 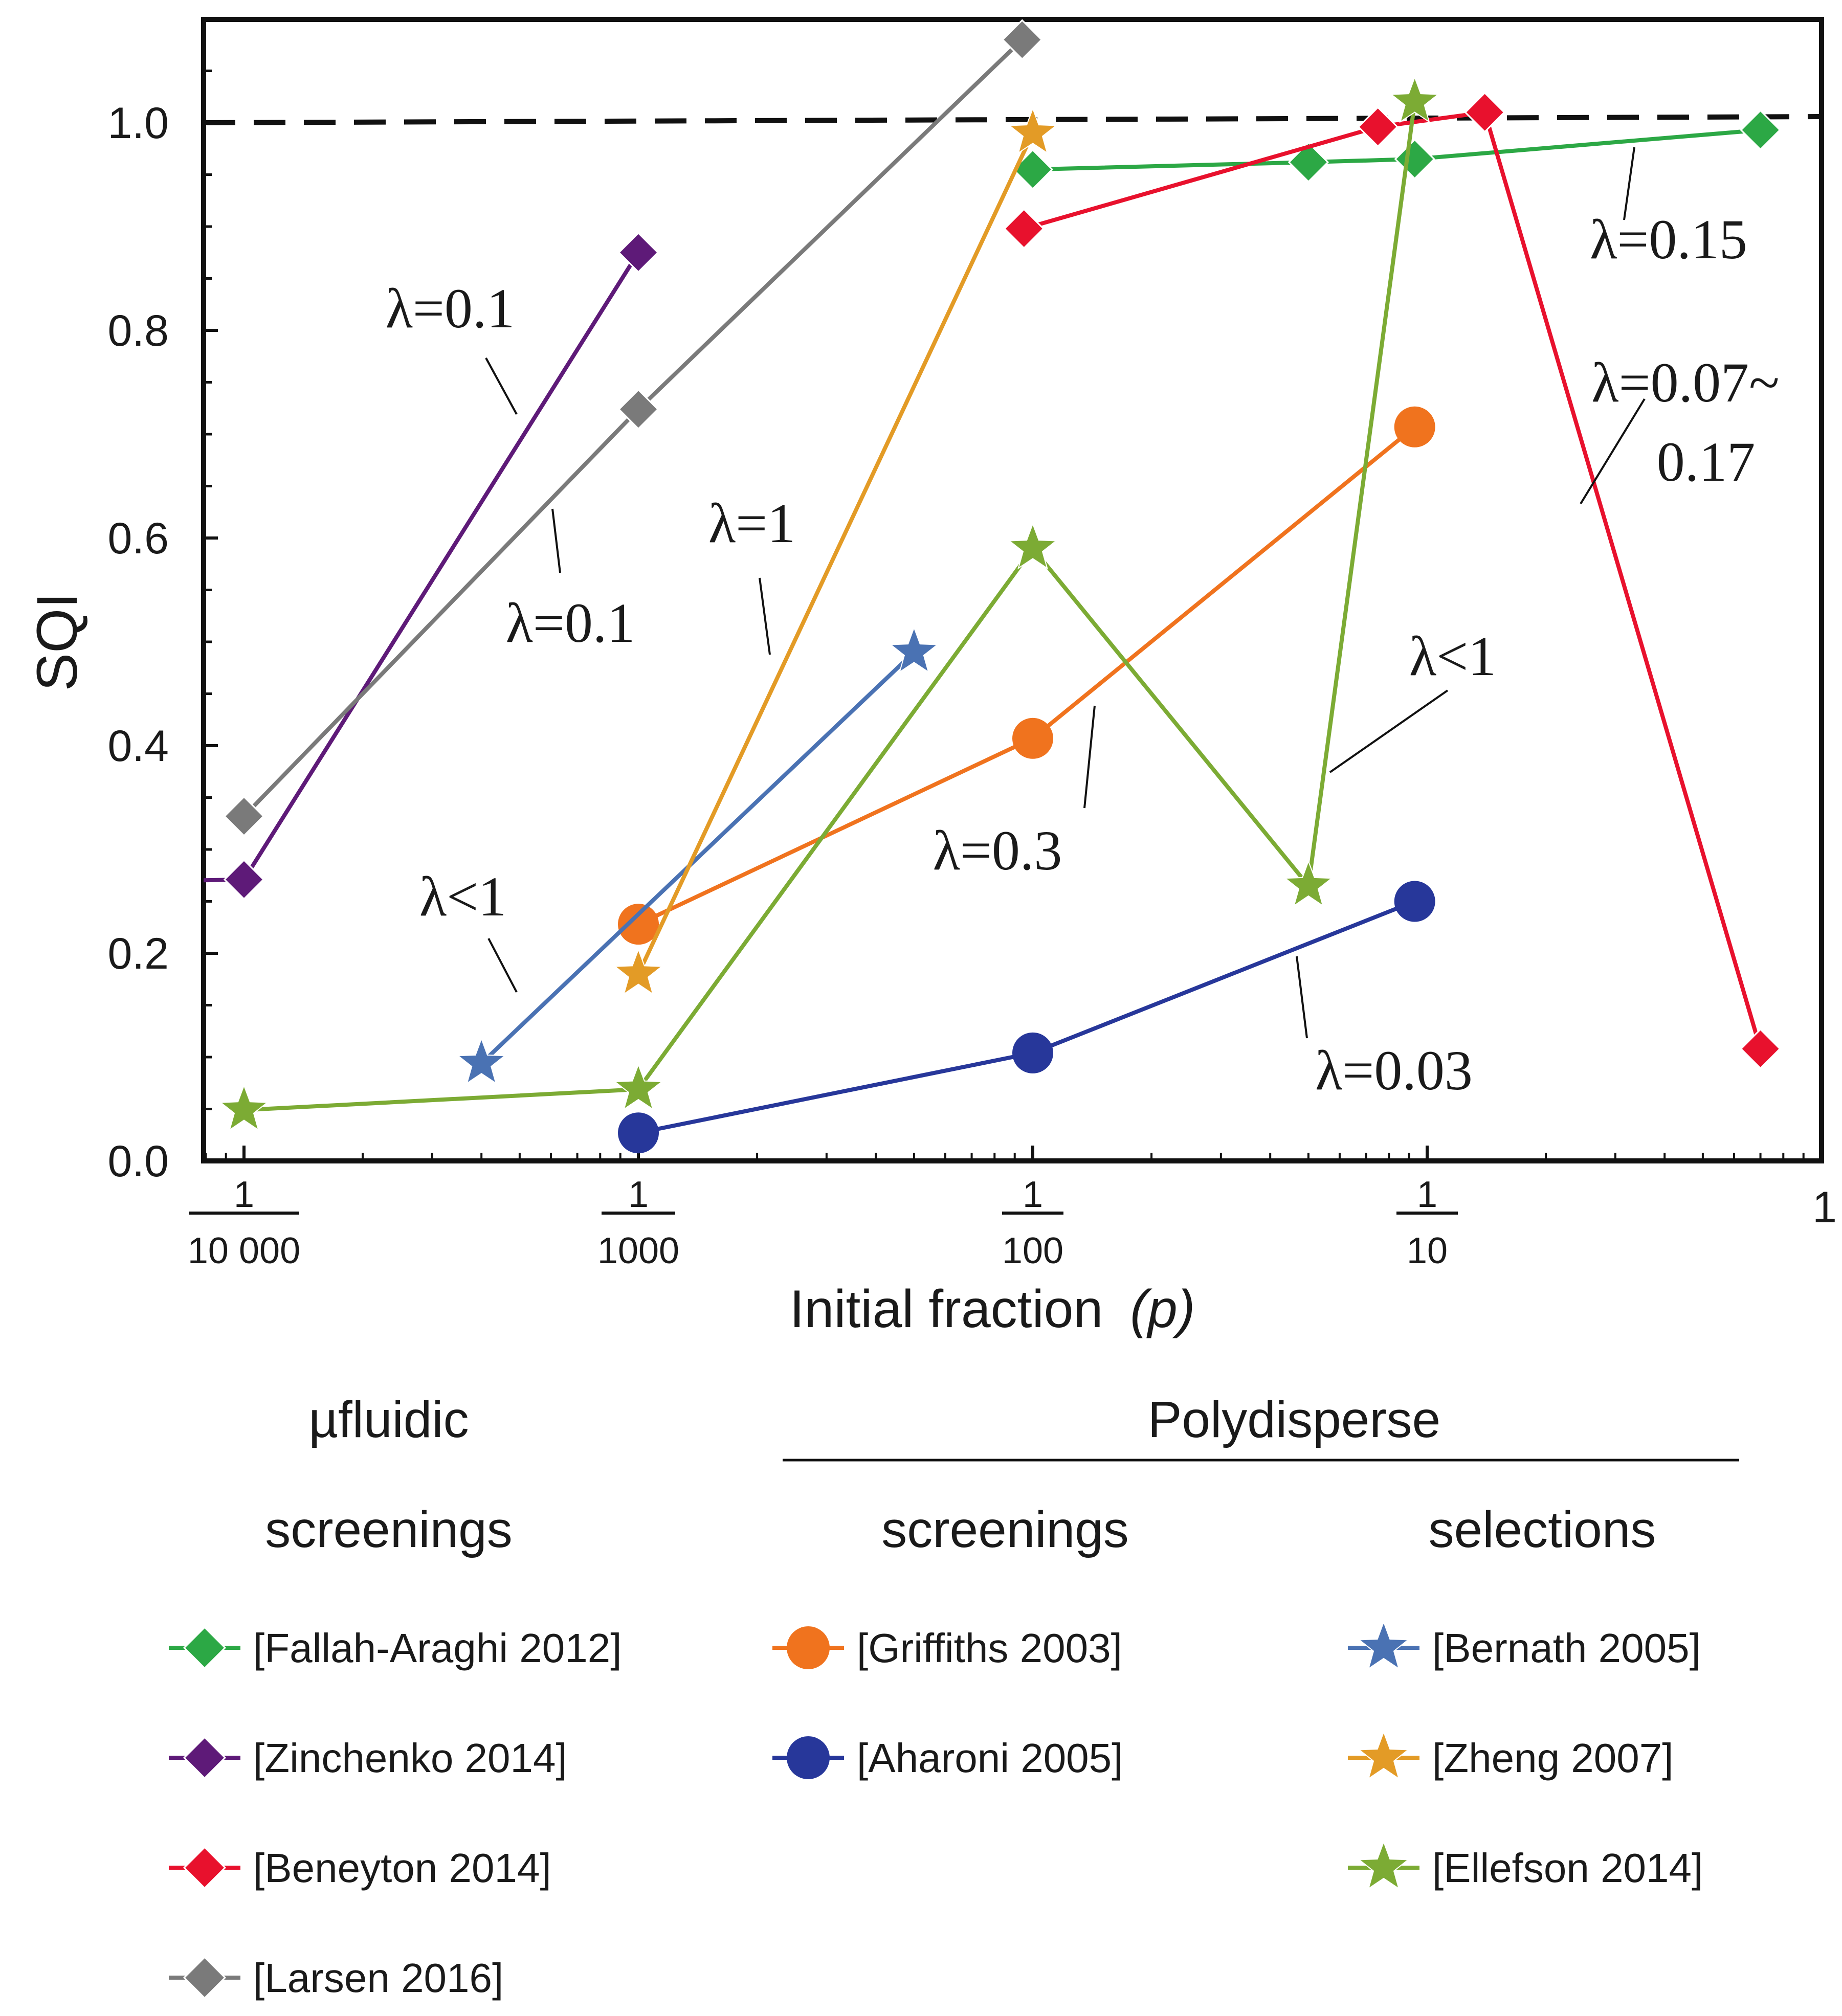 I want to click on legend-entry-beneyton-2014: [Beneyton 2014], so click(x=360, y=1868).